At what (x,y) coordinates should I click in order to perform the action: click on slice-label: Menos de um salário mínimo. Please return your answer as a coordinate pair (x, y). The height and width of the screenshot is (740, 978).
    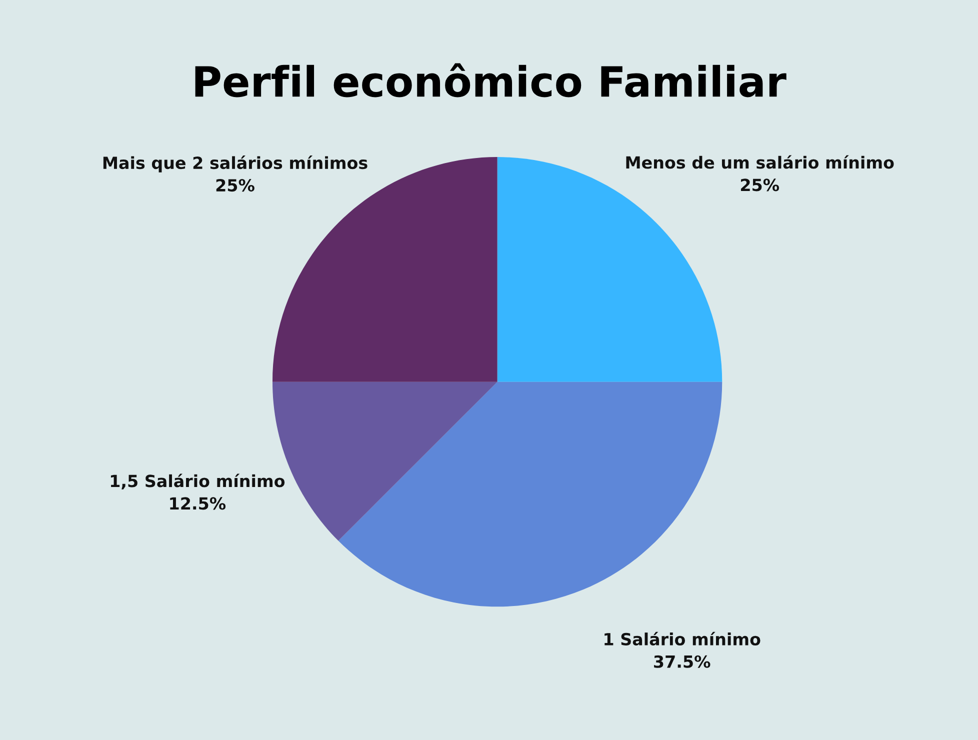
    Looking at the image, I should click on (760, 162).